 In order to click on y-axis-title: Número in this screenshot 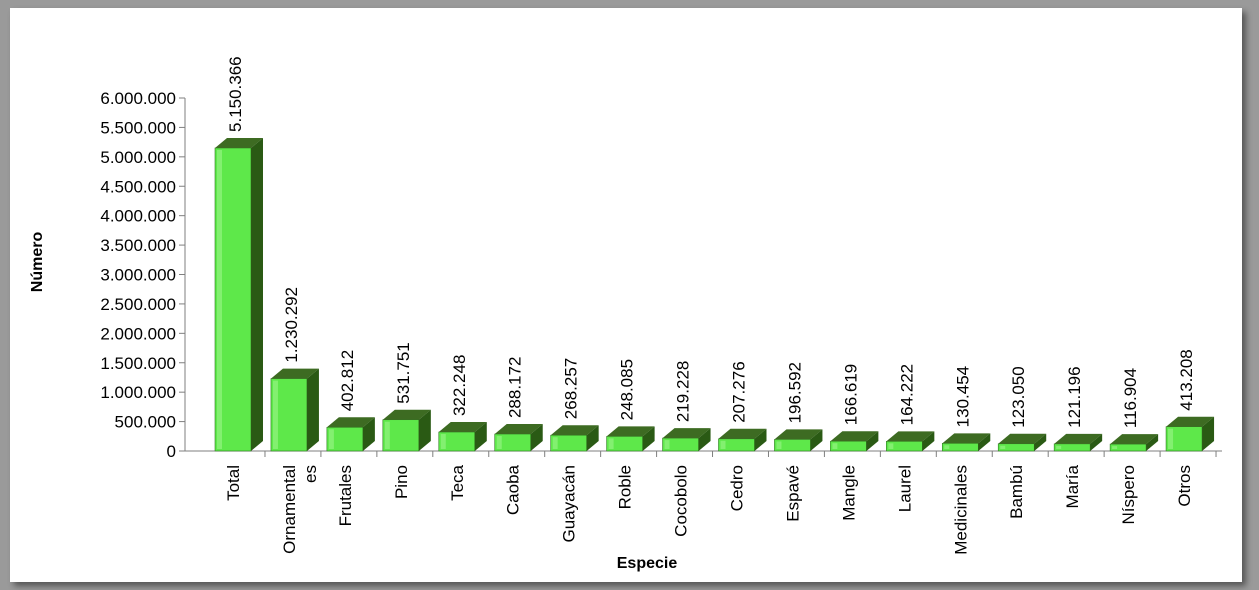, I will do `click(37, 262)`.